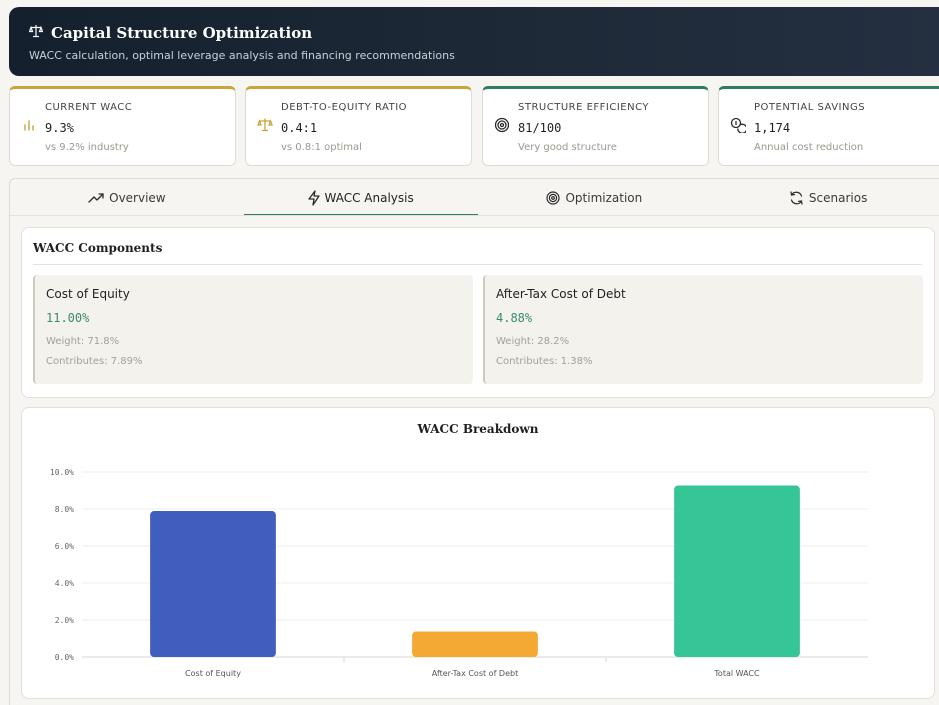  I want to click on coins-icon, so click(739, 125).